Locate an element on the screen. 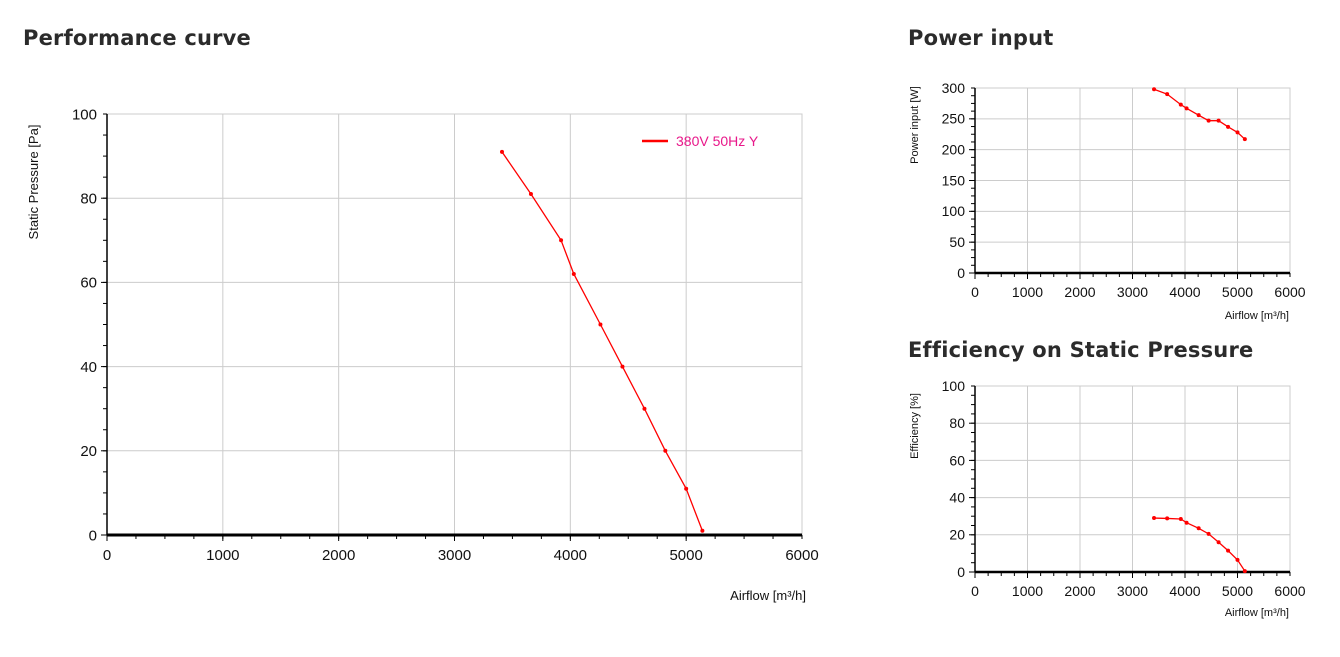 Image resolution: width=1340 pixels, height=657 pixels. y-tick-label: 150 is located at coordinates (954, 180).